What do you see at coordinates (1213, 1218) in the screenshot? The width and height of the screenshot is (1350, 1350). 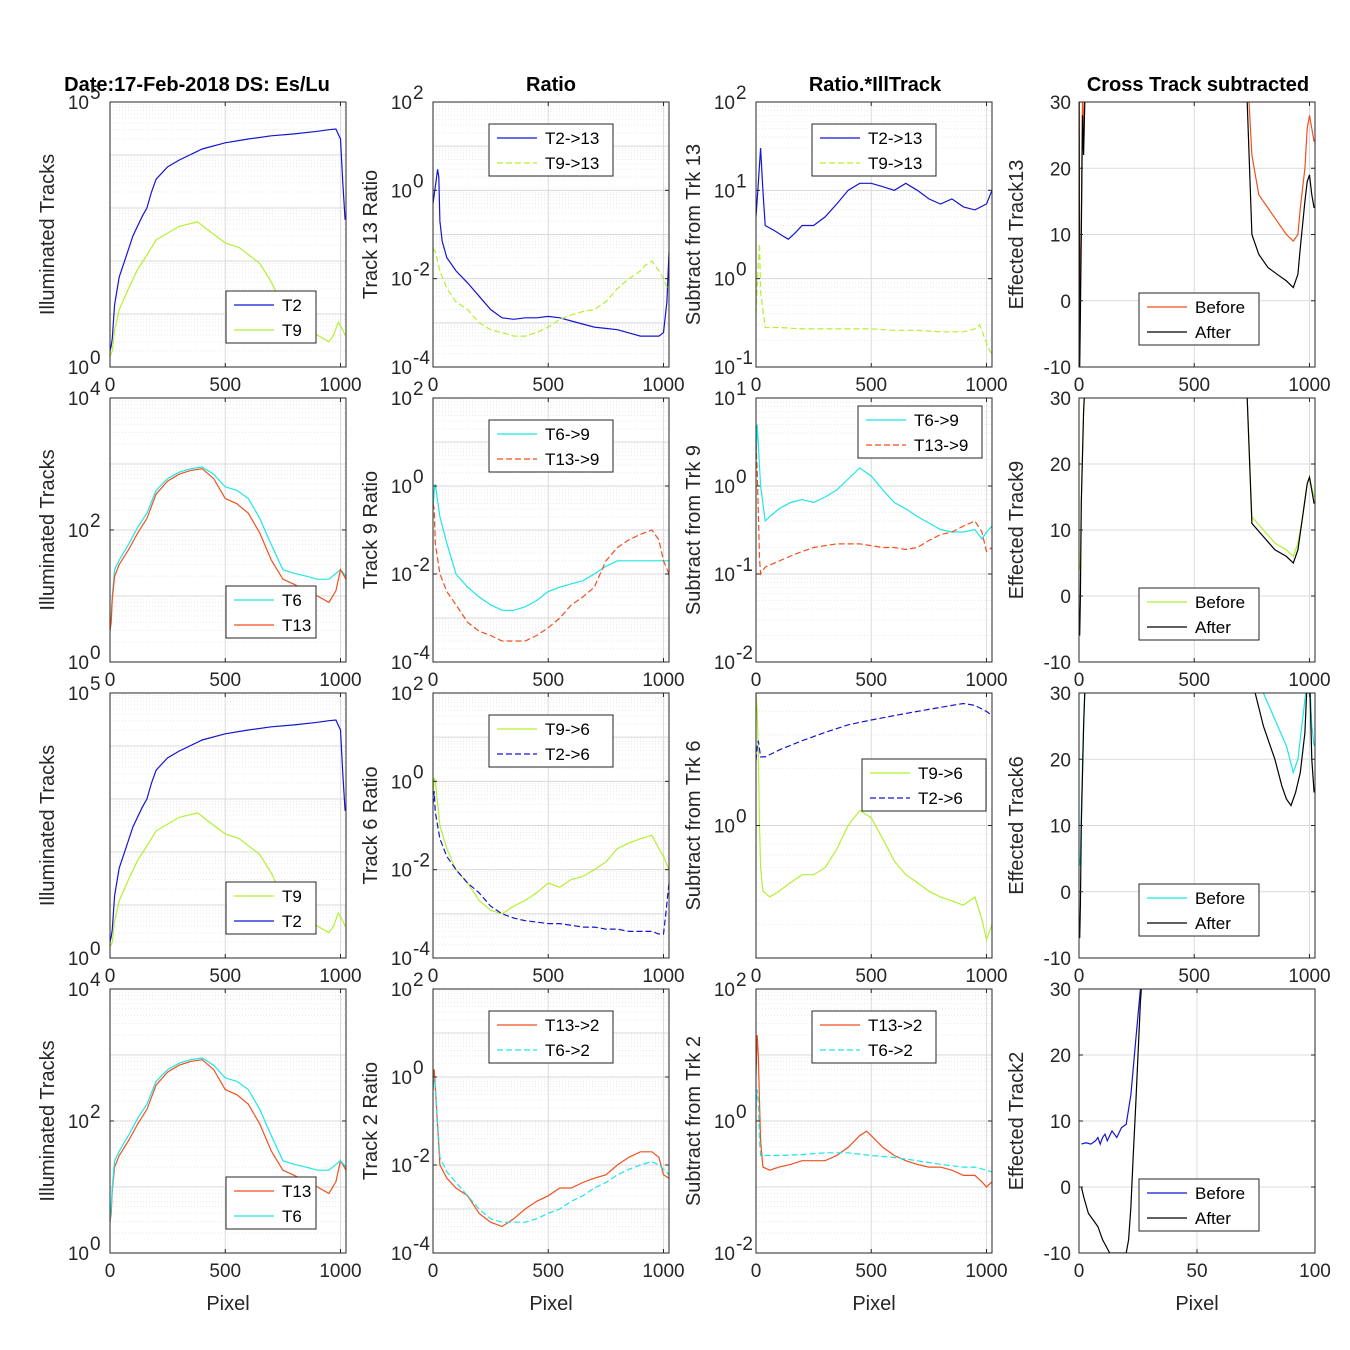 I see `legend-label: After` at bounding box center [1213, 1218].